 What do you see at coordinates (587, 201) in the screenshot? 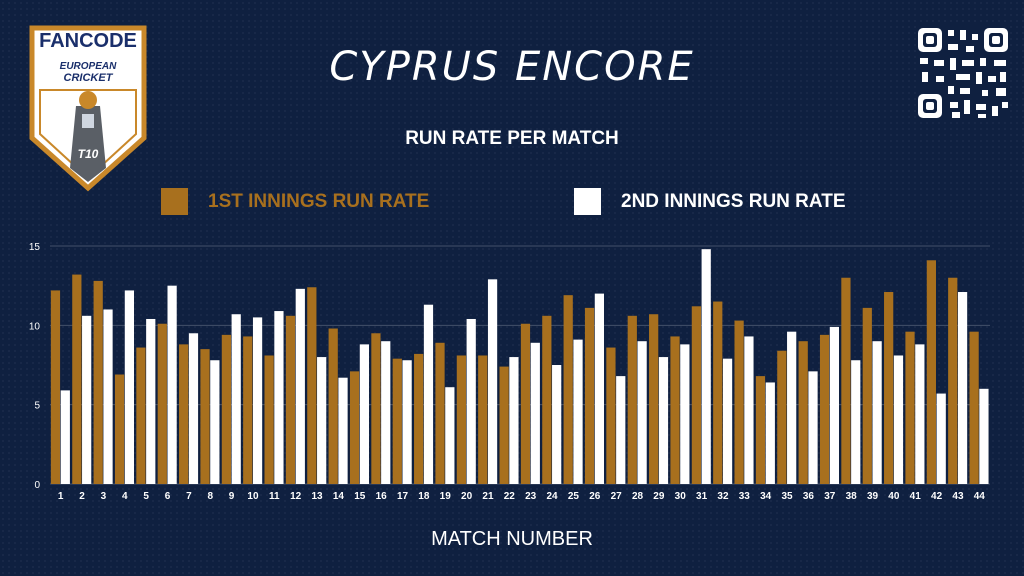
I see `legend-swatch-2nd-innings` at bounding box center [587, 201].